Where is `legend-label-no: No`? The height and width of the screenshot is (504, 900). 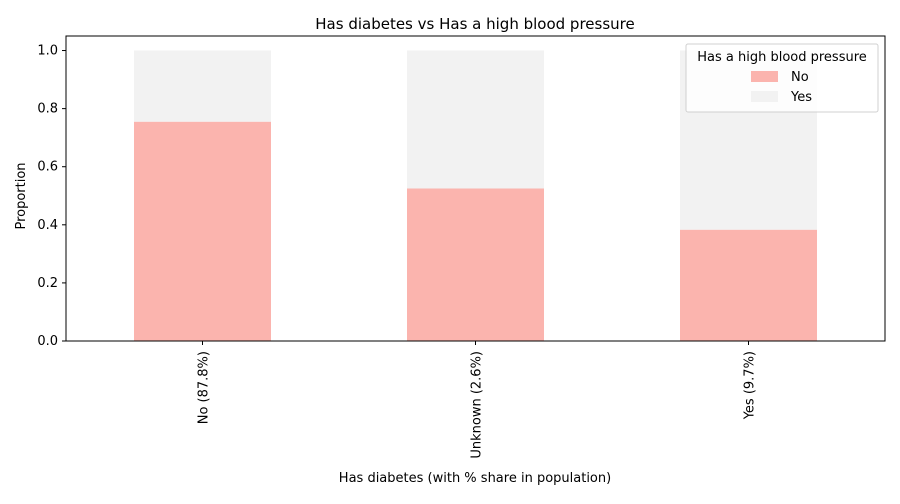 legend-label-no: No is located at coordinates (800, 77).